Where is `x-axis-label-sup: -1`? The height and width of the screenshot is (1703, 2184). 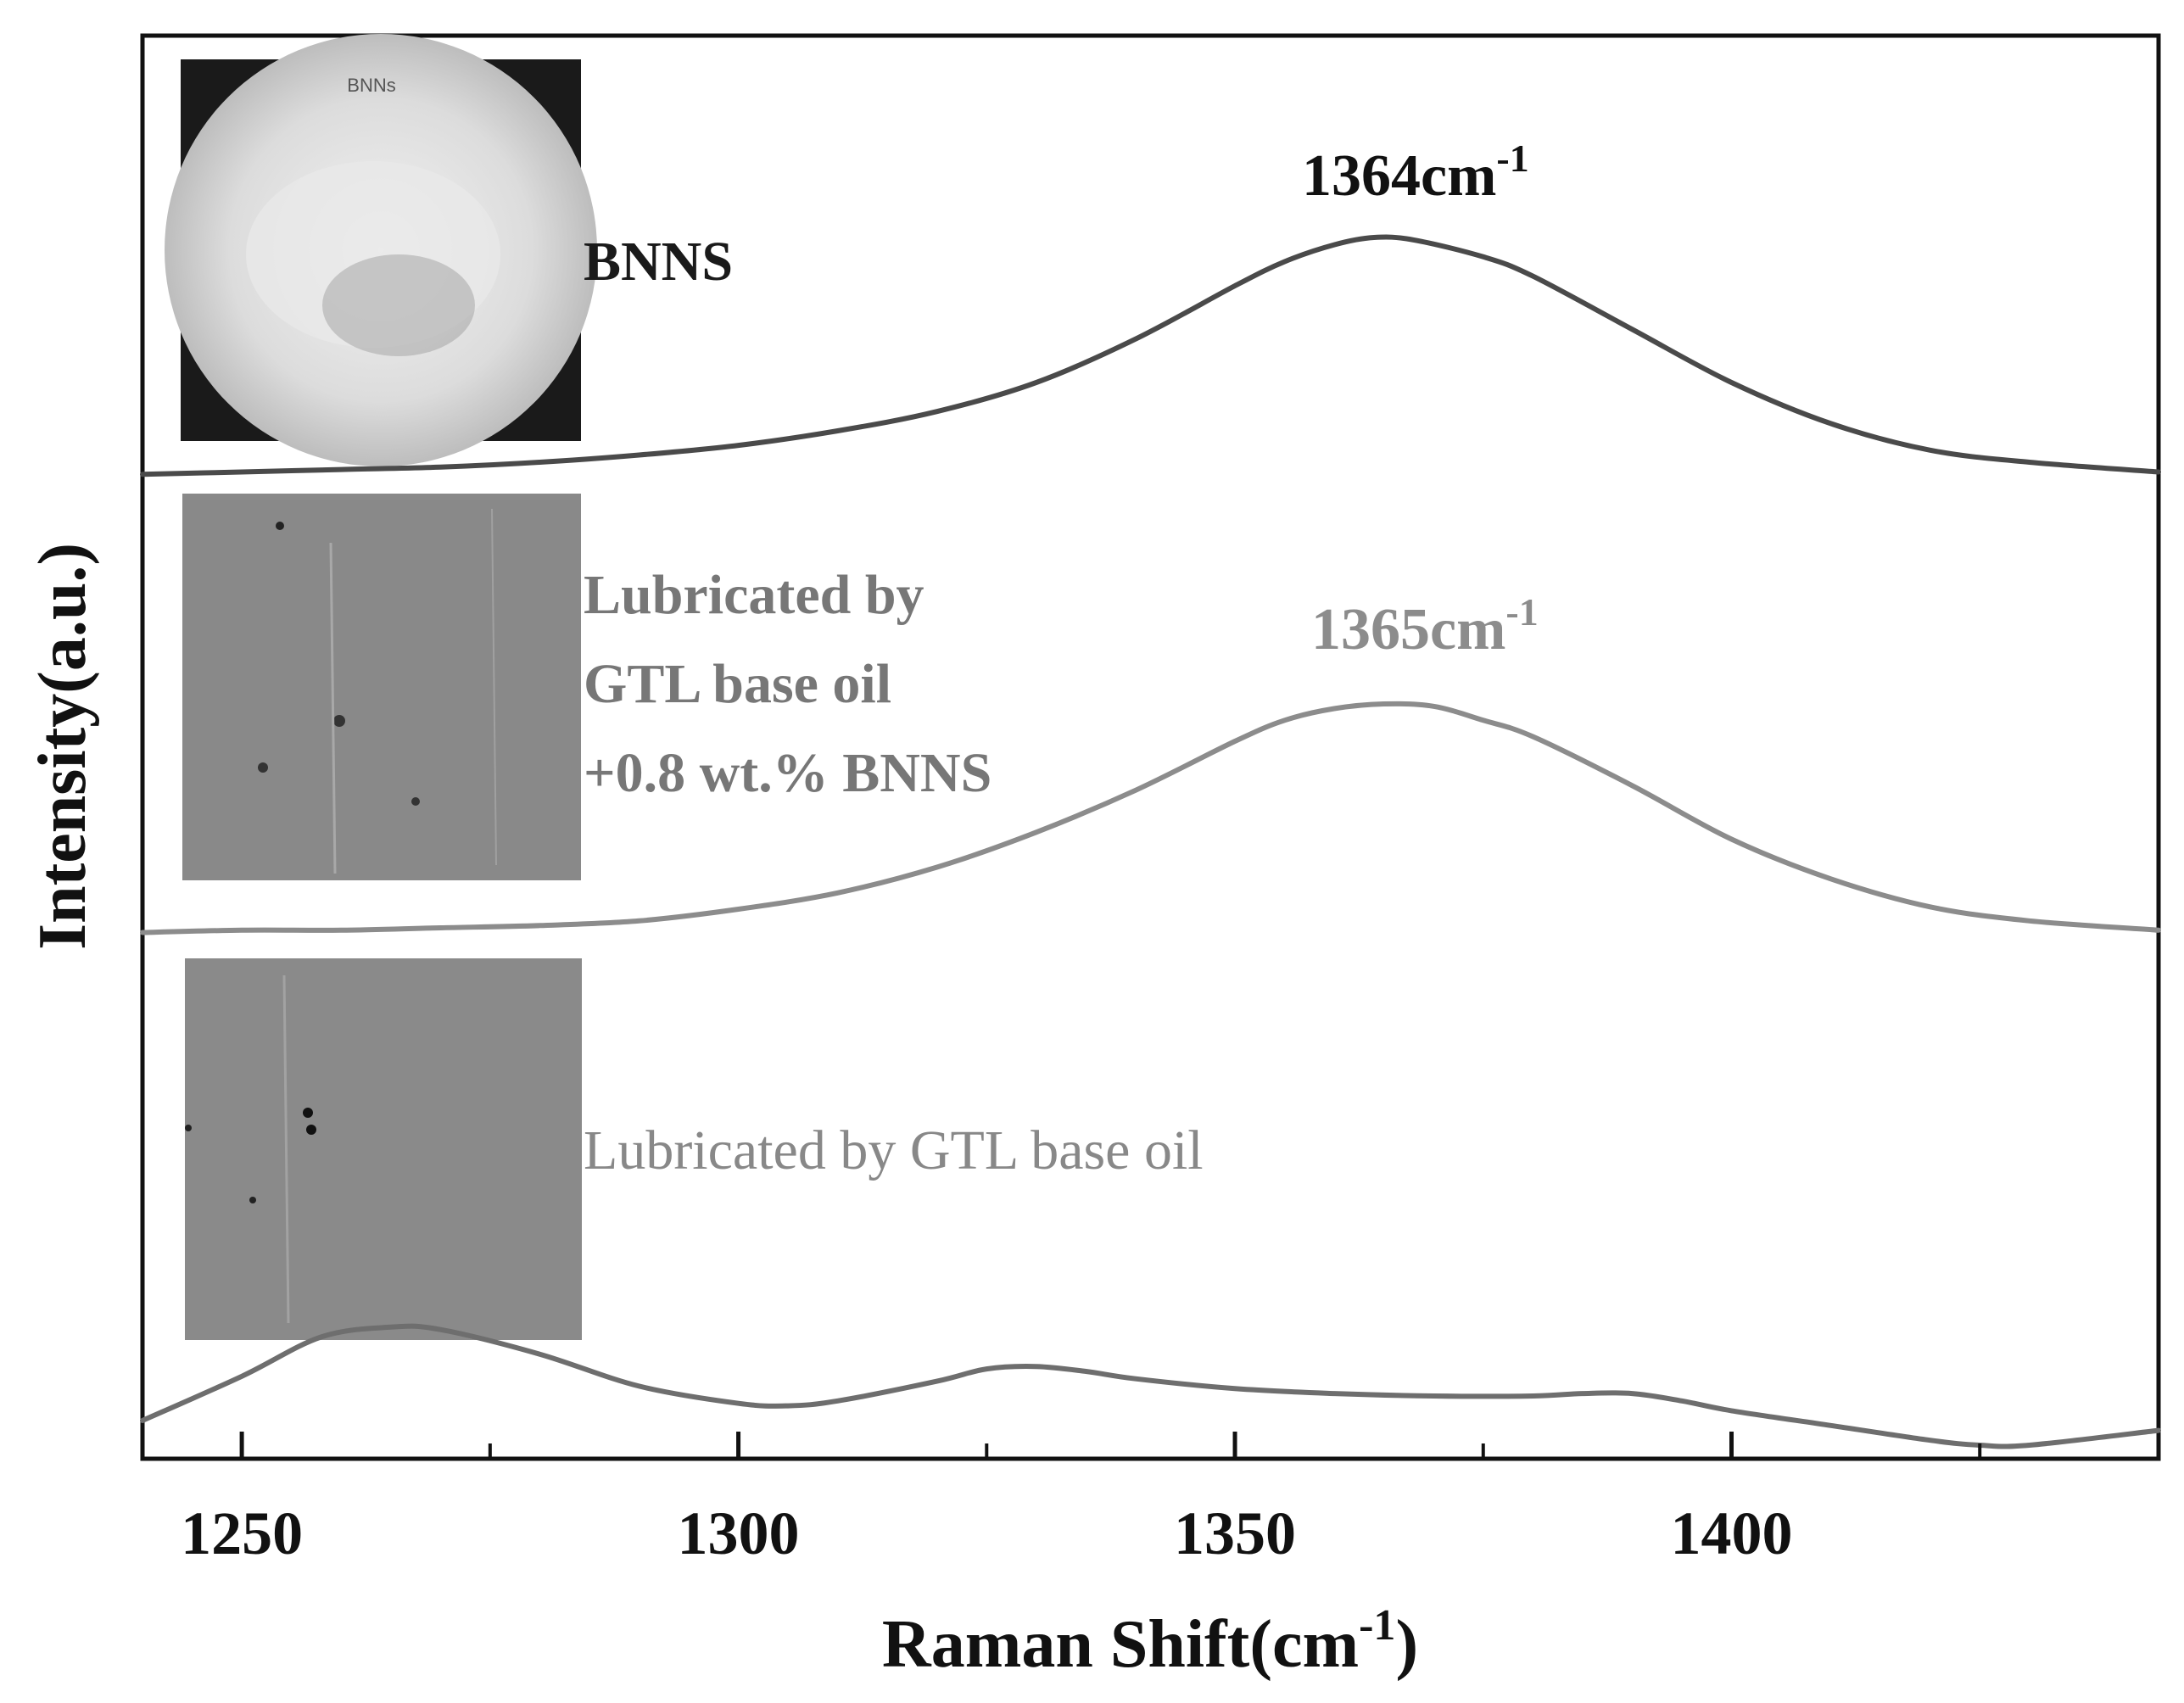
x-axis-label-sup: -1 is located at coordinates (1377, 1626).